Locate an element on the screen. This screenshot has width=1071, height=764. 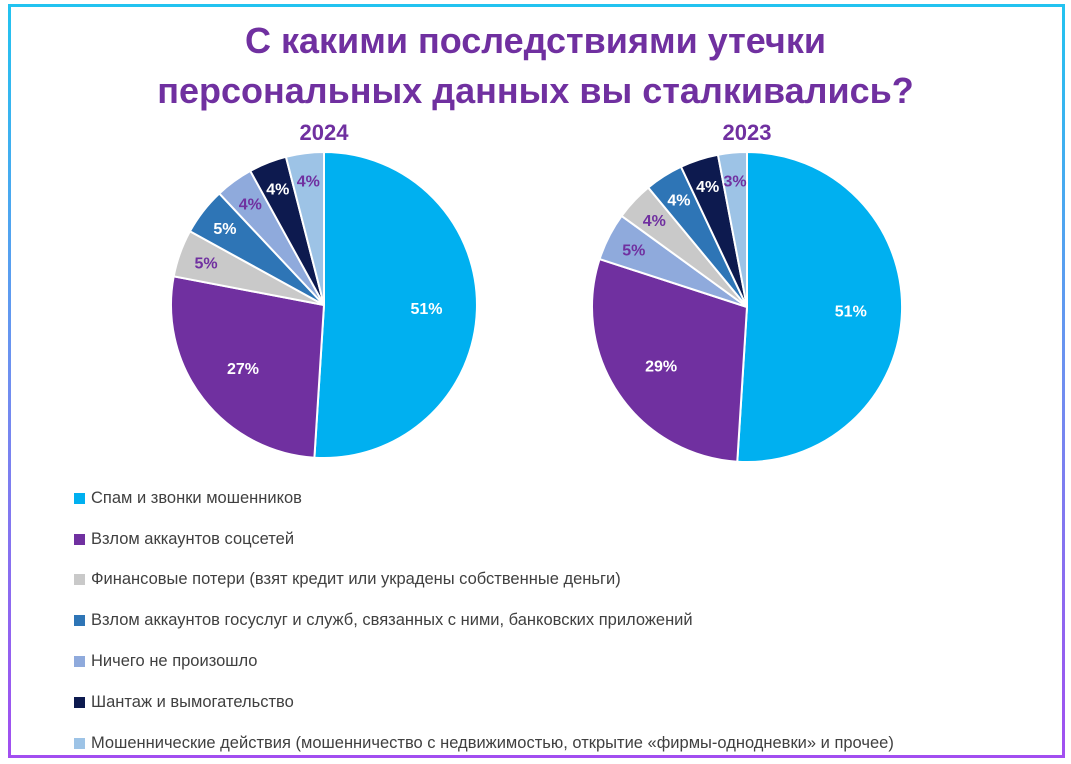
legend-item: Спам и звонки мошенников is located at coordinates (484, 498).